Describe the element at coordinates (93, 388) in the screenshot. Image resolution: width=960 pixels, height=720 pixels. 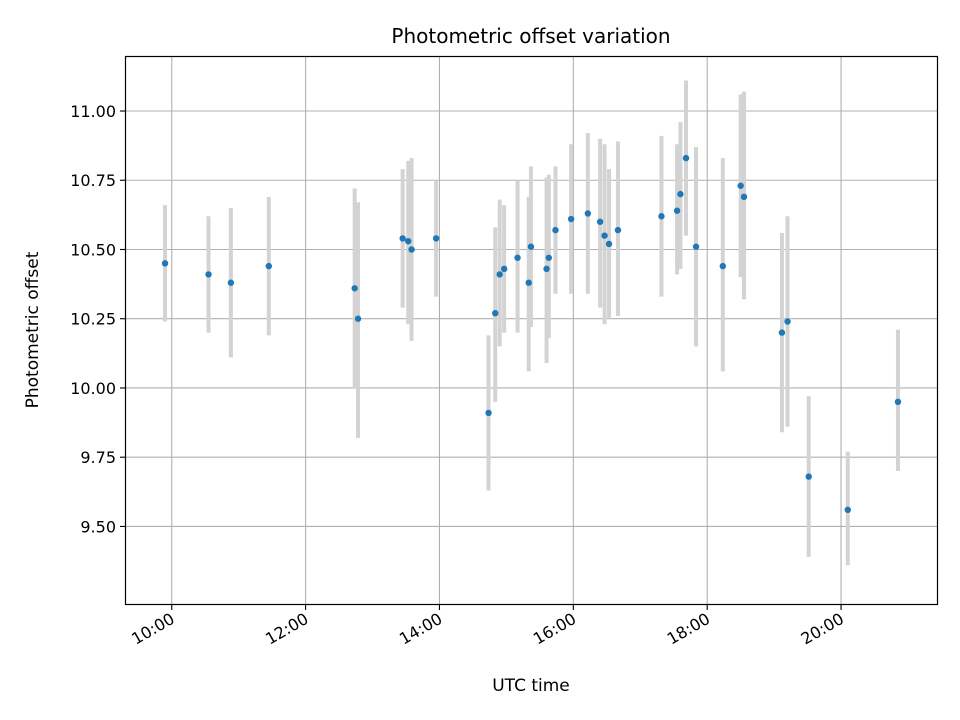
I see `y-tick-label: 10.00` at that location.